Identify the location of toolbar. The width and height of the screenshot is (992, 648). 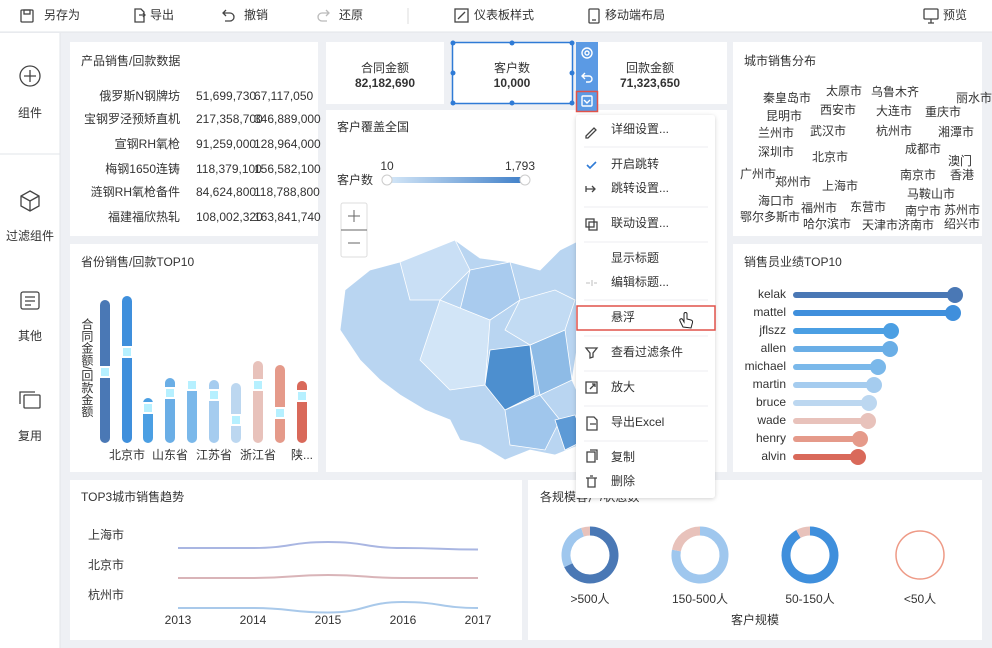
(496, 16).